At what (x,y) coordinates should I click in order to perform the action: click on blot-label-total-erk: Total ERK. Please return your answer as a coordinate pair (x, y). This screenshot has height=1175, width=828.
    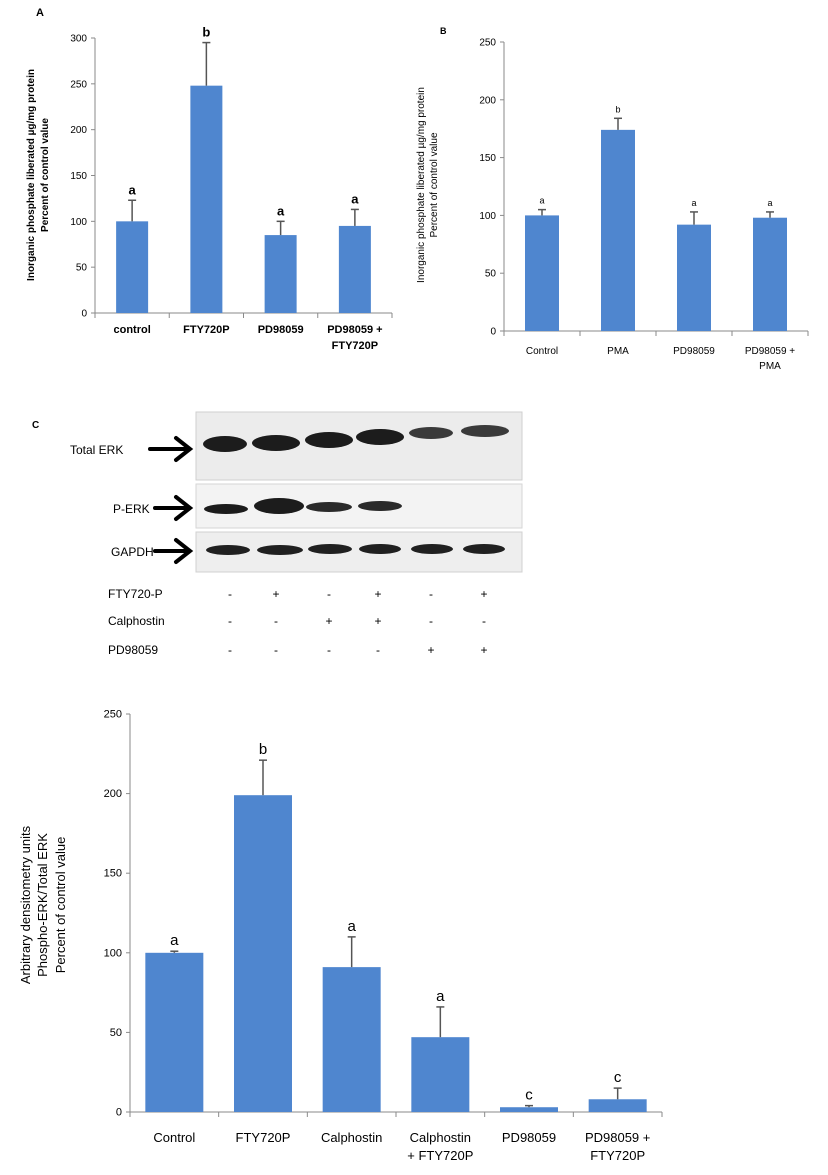
    Looking at the image, I should click on (96, 450).